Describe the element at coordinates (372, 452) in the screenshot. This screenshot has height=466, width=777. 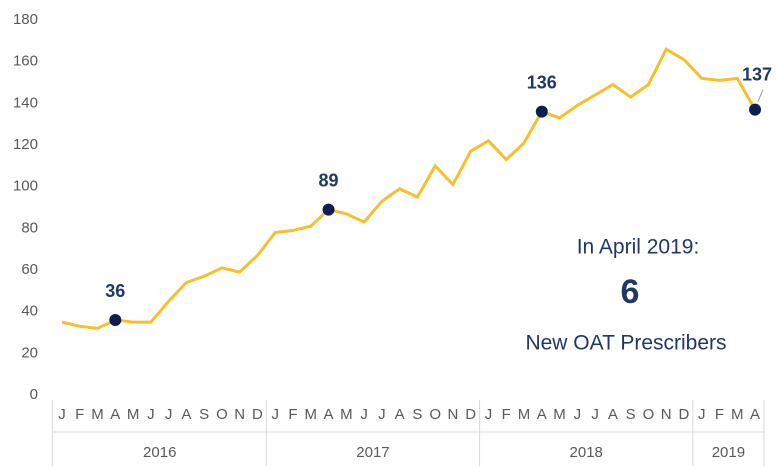
I see `year-label: 2017` at that location.